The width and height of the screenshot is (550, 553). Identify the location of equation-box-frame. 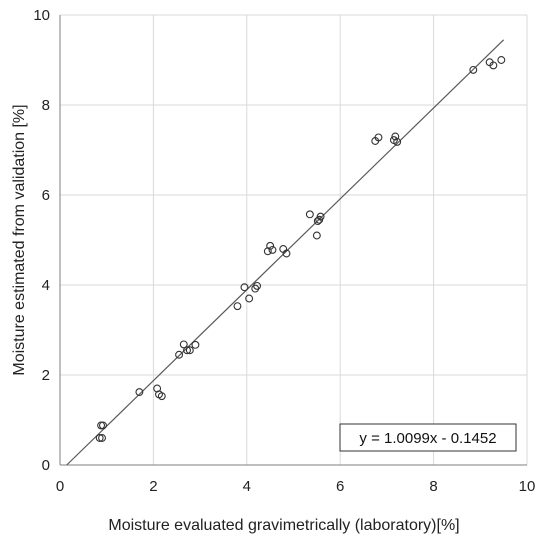
(428, 437).